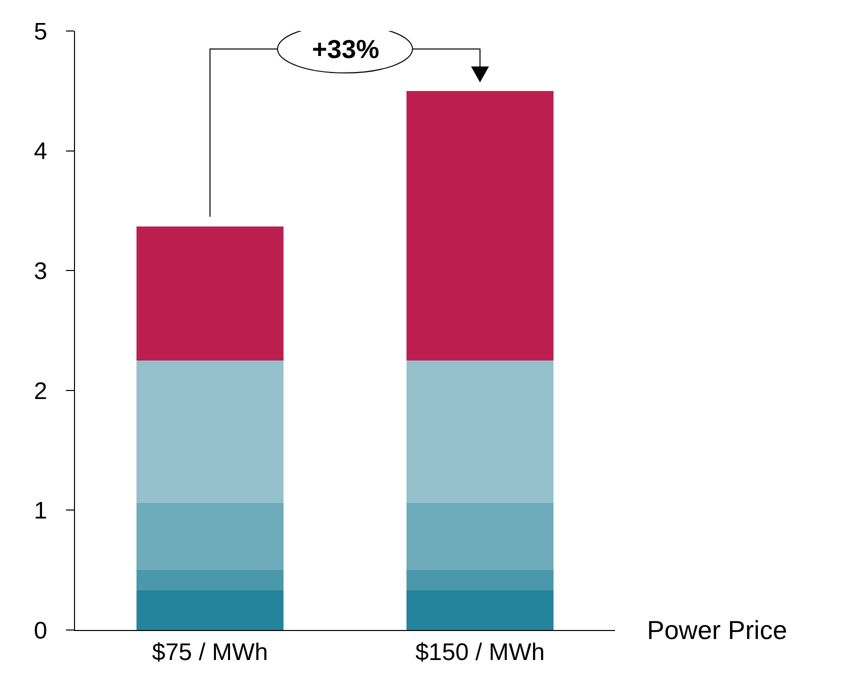 This screenshot has height=682, width=851. I want to click on y-tick-label: 3, so click(41, 271).